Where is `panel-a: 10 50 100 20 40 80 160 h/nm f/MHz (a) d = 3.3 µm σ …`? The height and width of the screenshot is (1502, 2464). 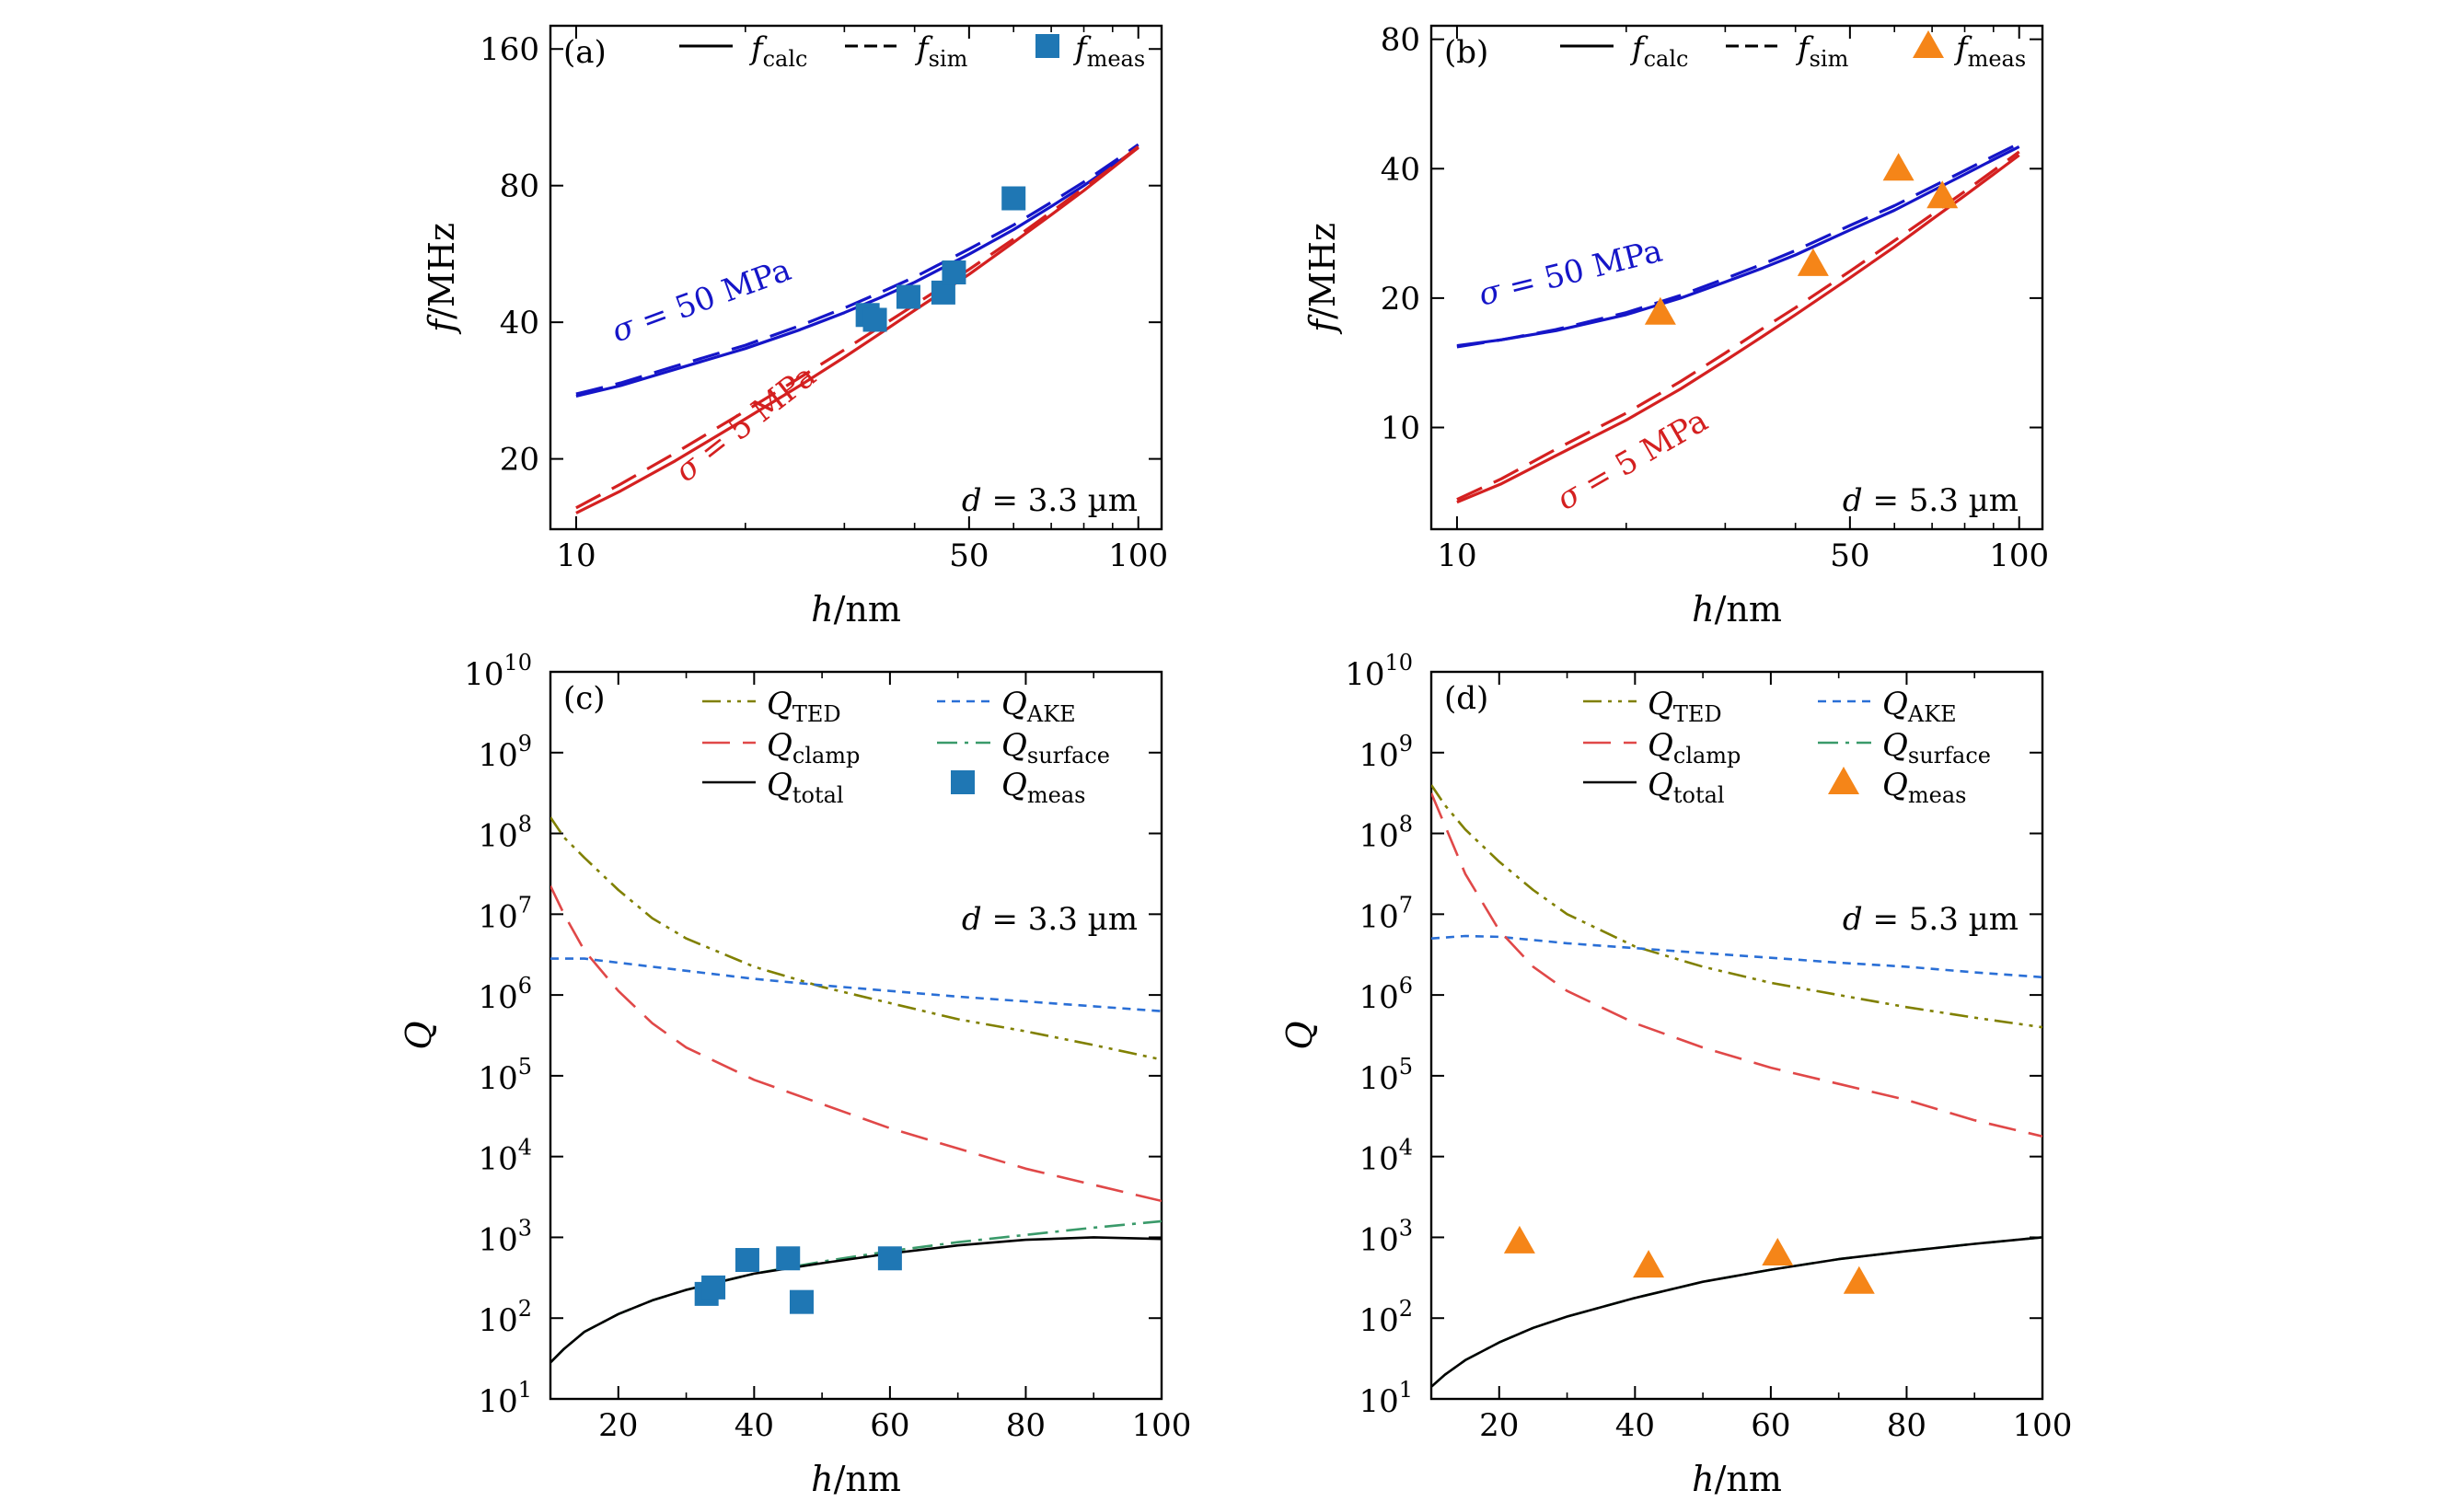
panel-a: 10 50 100 20 40 80 160 h/nm f/MHz (a) d = 3.3 µm σ … is located at coordinates (795, 327).